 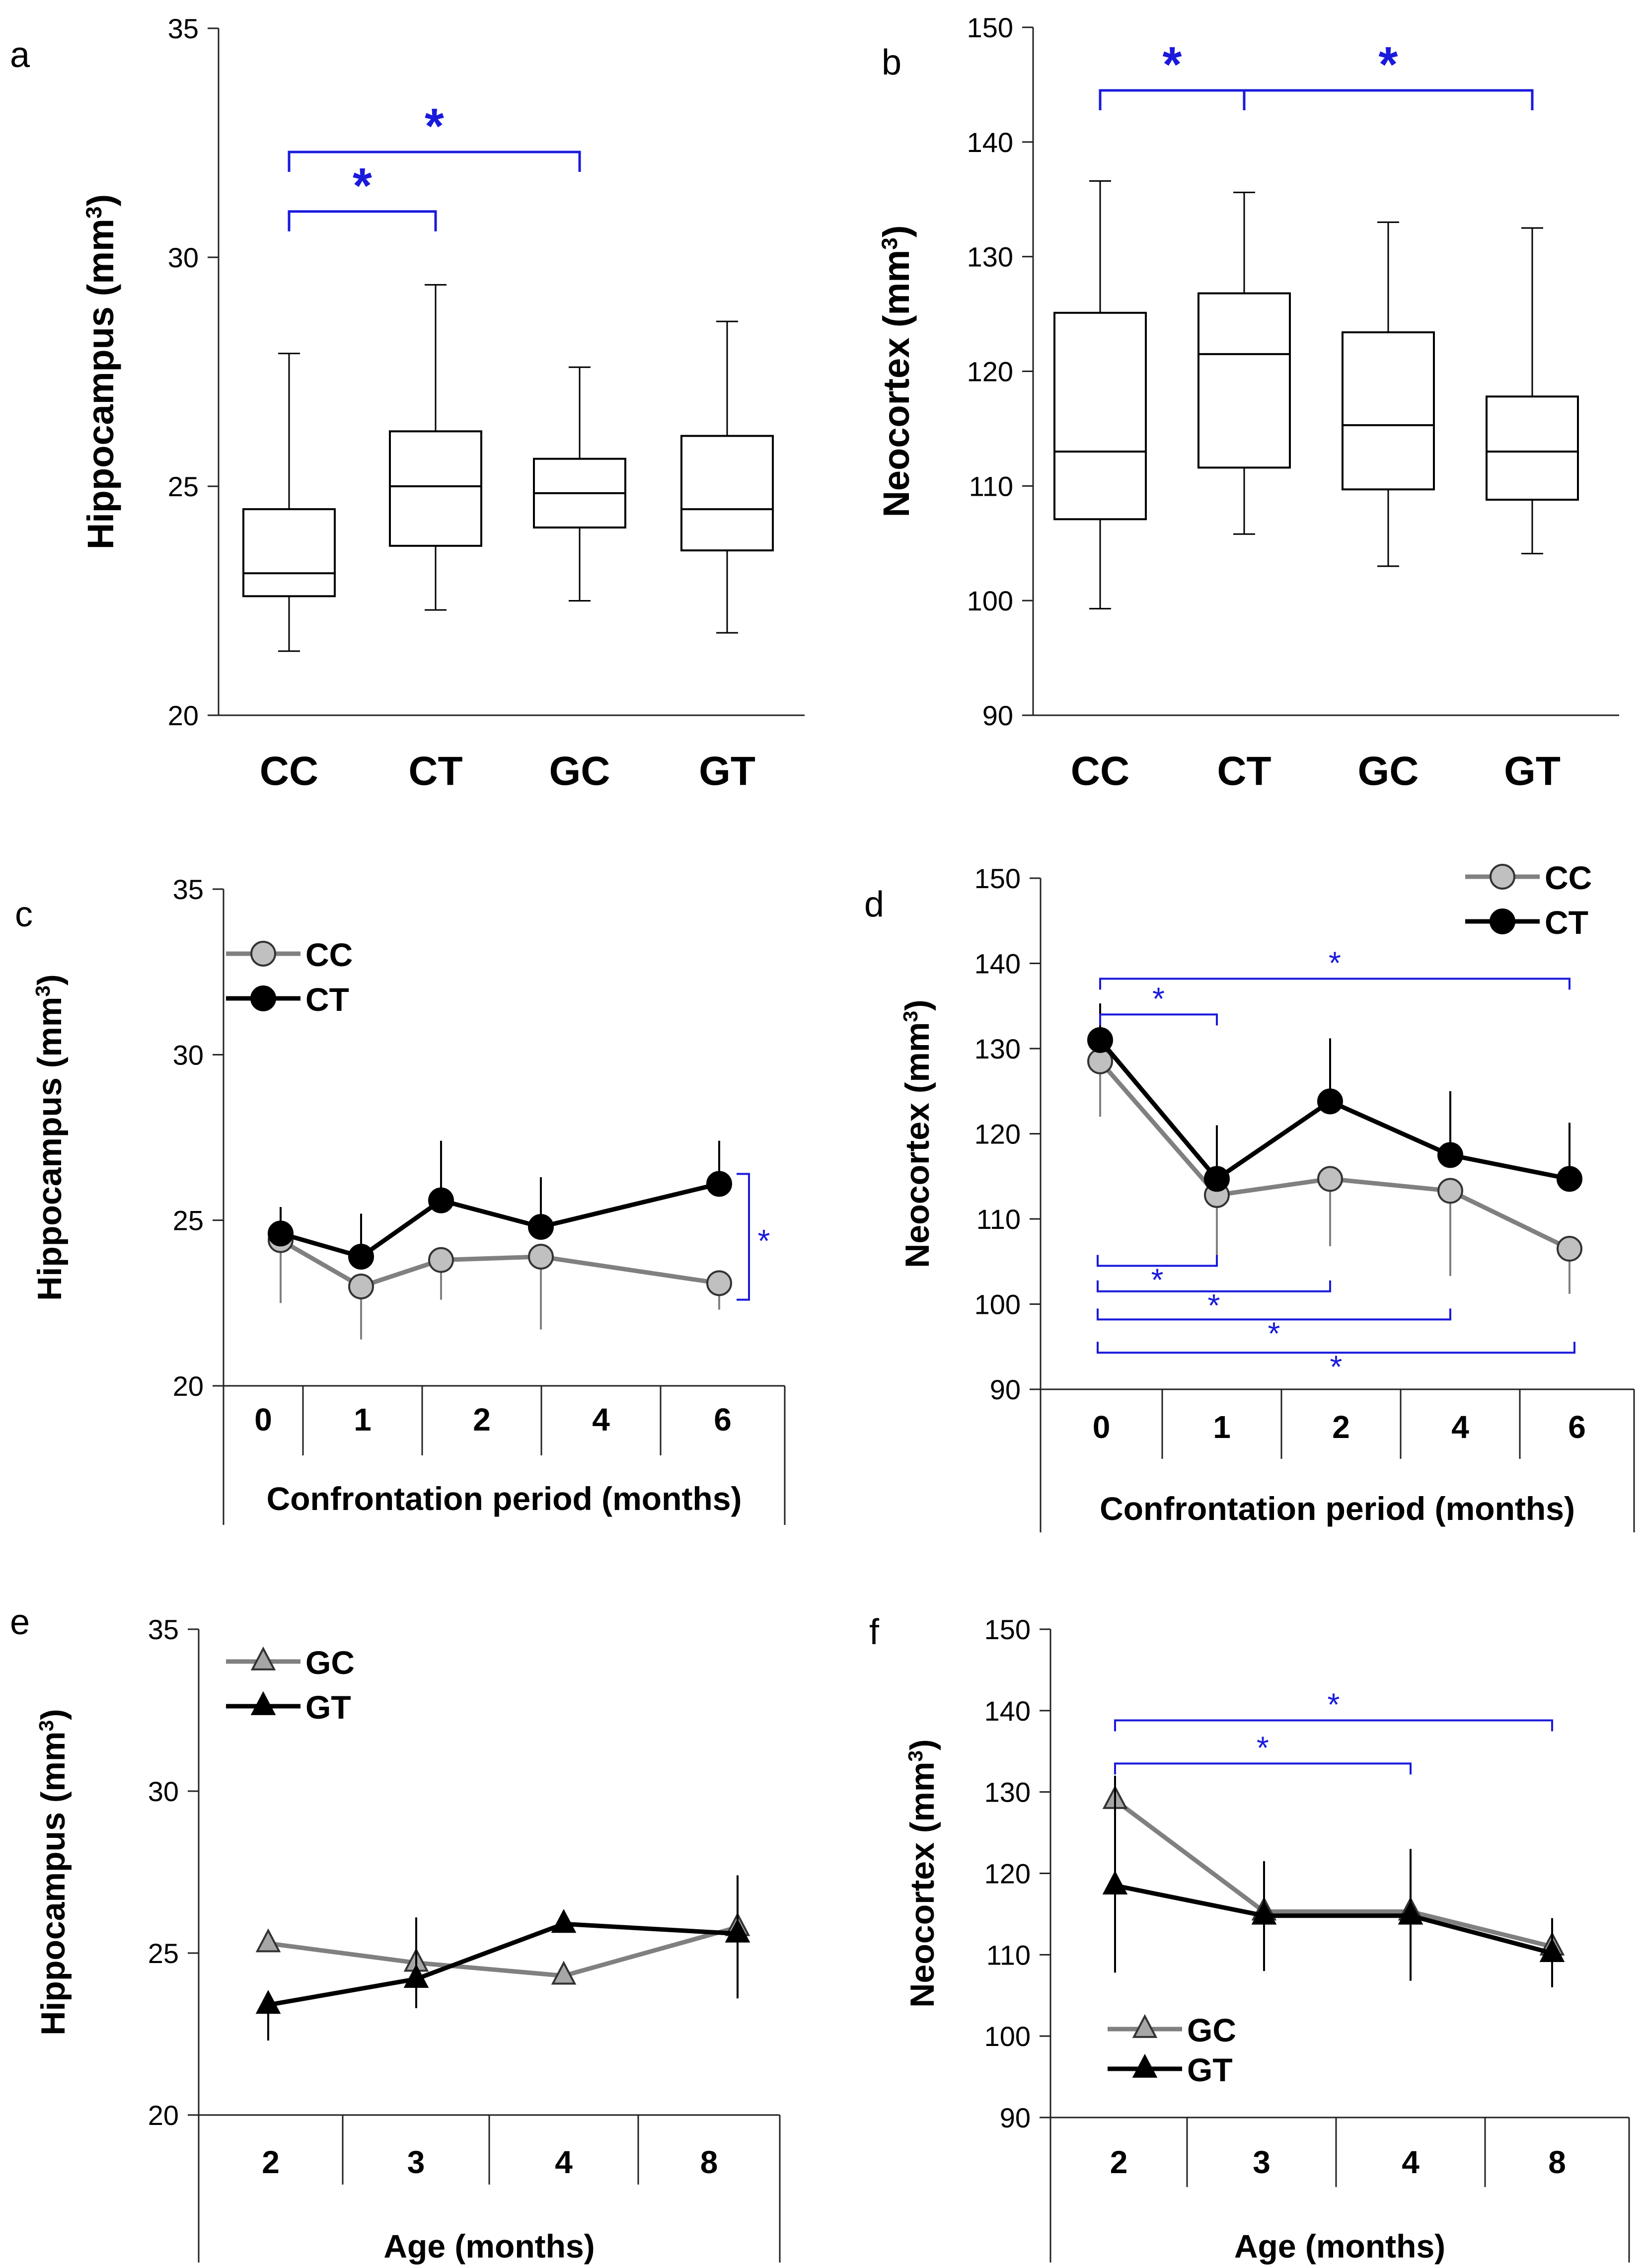 What do you see at coordinates (1102, 1427) in the screenshot?
I see `category-label-0: 0` at bounding box center [1102, 1427].